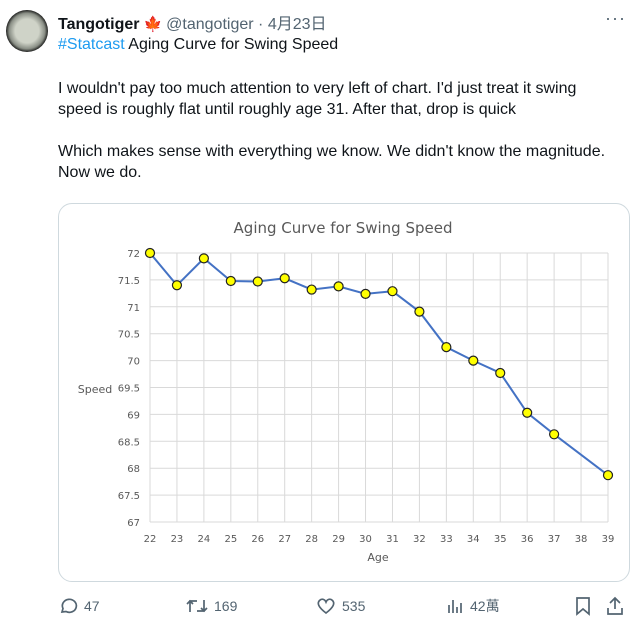  Describe the element at coordinates (129, 335) in the screenshot. I see `y-tick-label: 70.5` at that location.